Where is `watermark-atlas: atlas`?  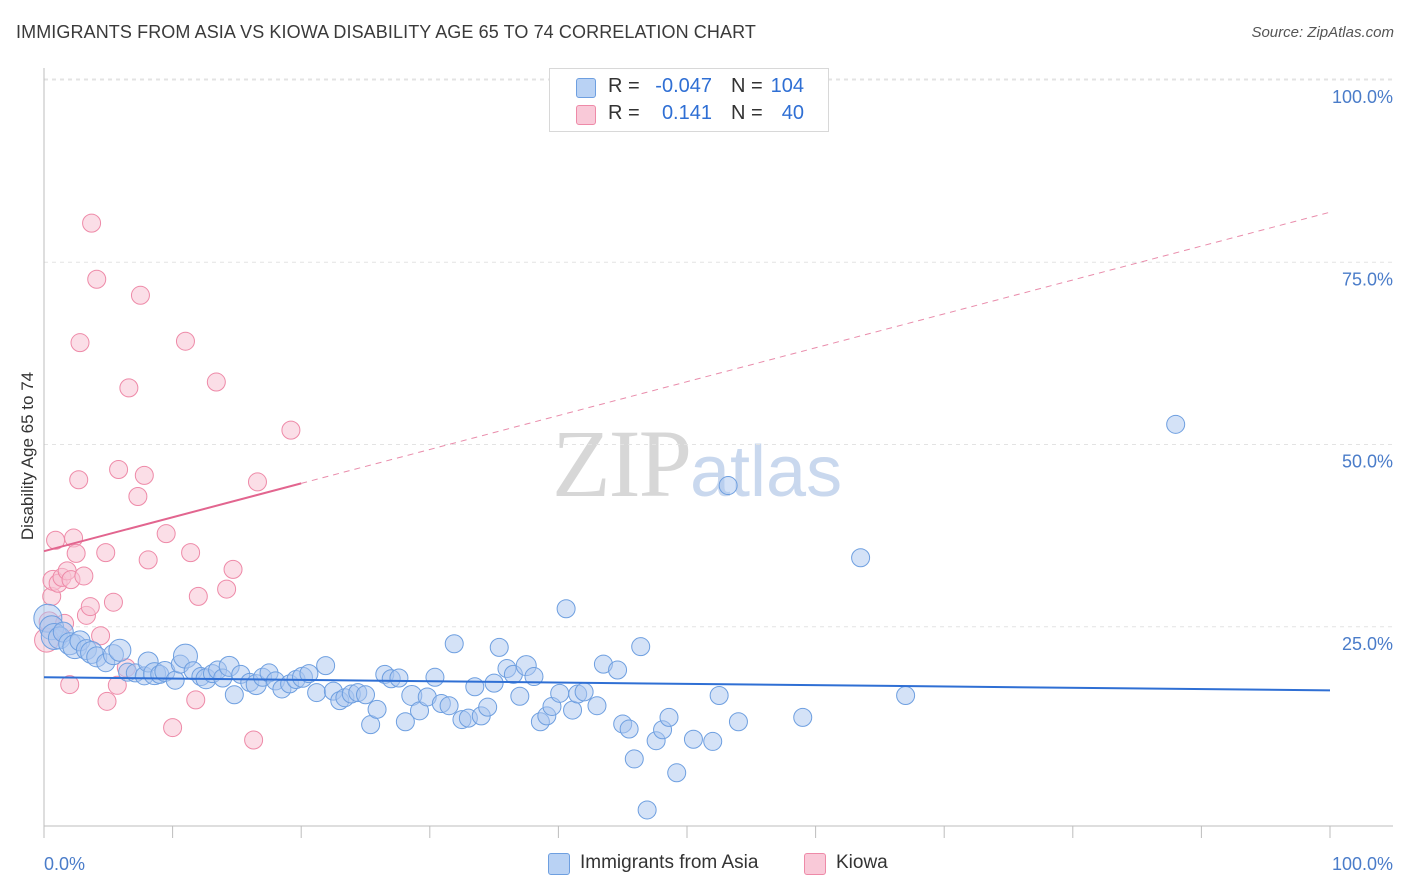
watermark-atlas: atlas is located at coordinates (766, 472).